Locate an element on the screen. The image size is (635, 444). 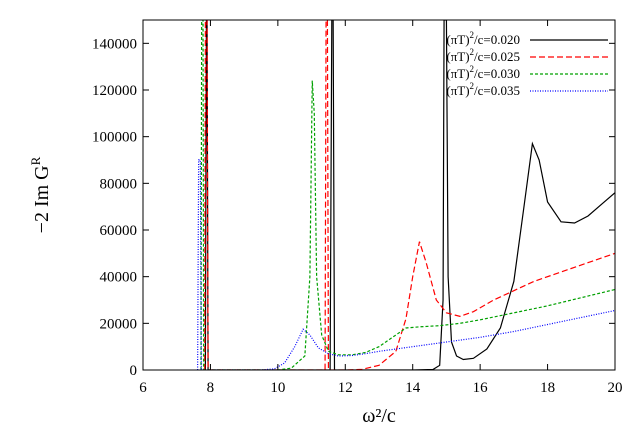
y-tick-label-6: 120000 is located at coordinates (114, 91).